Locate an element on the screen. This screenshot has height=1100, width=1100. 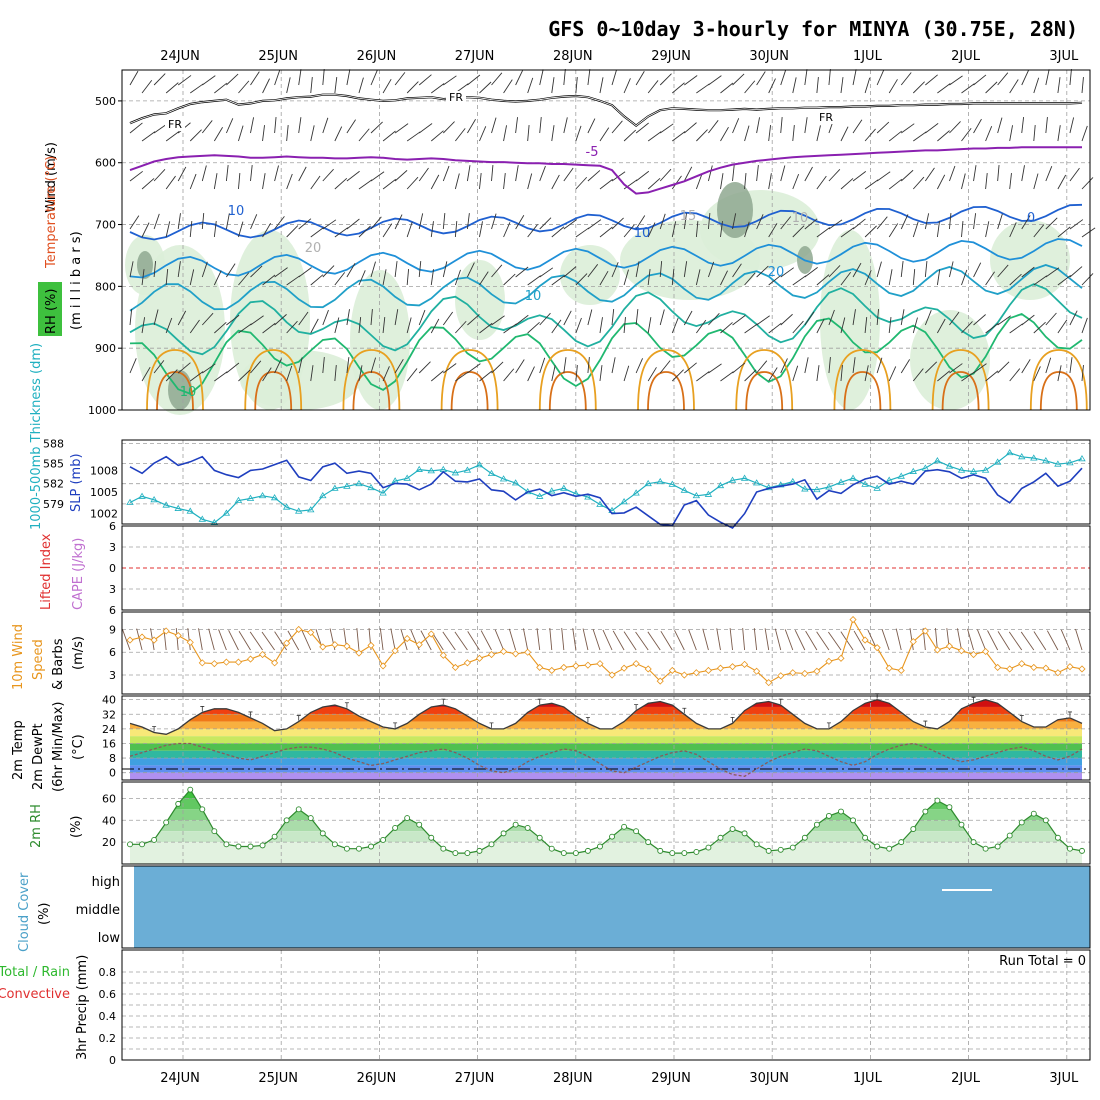
temperature-tick-label: 16 is located at coordinates (109, 743).